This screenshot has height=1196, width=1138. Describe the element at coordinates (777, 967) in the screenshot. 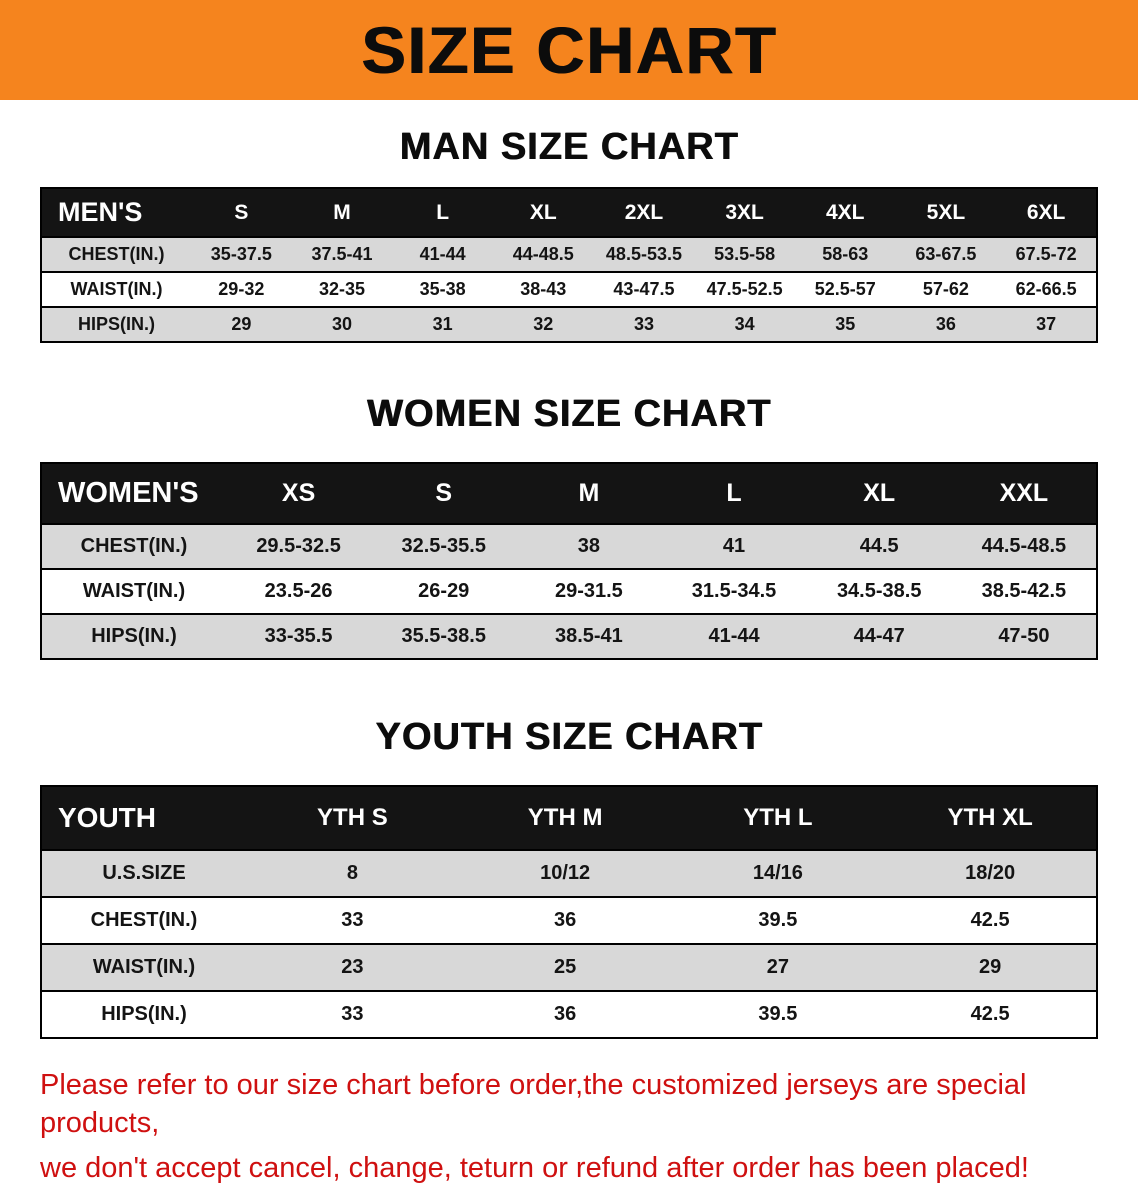

I see `value-cell: 27` at that location.